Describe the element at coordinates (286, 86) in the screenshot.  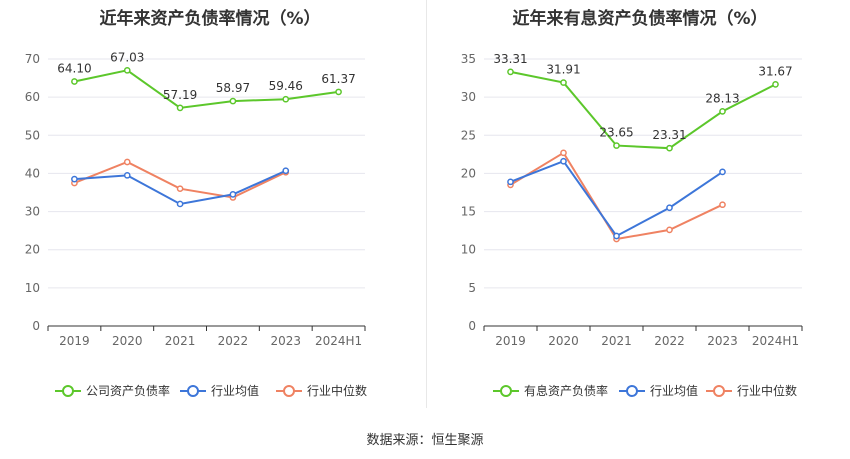
I see `data-label: 59.46` at that location.